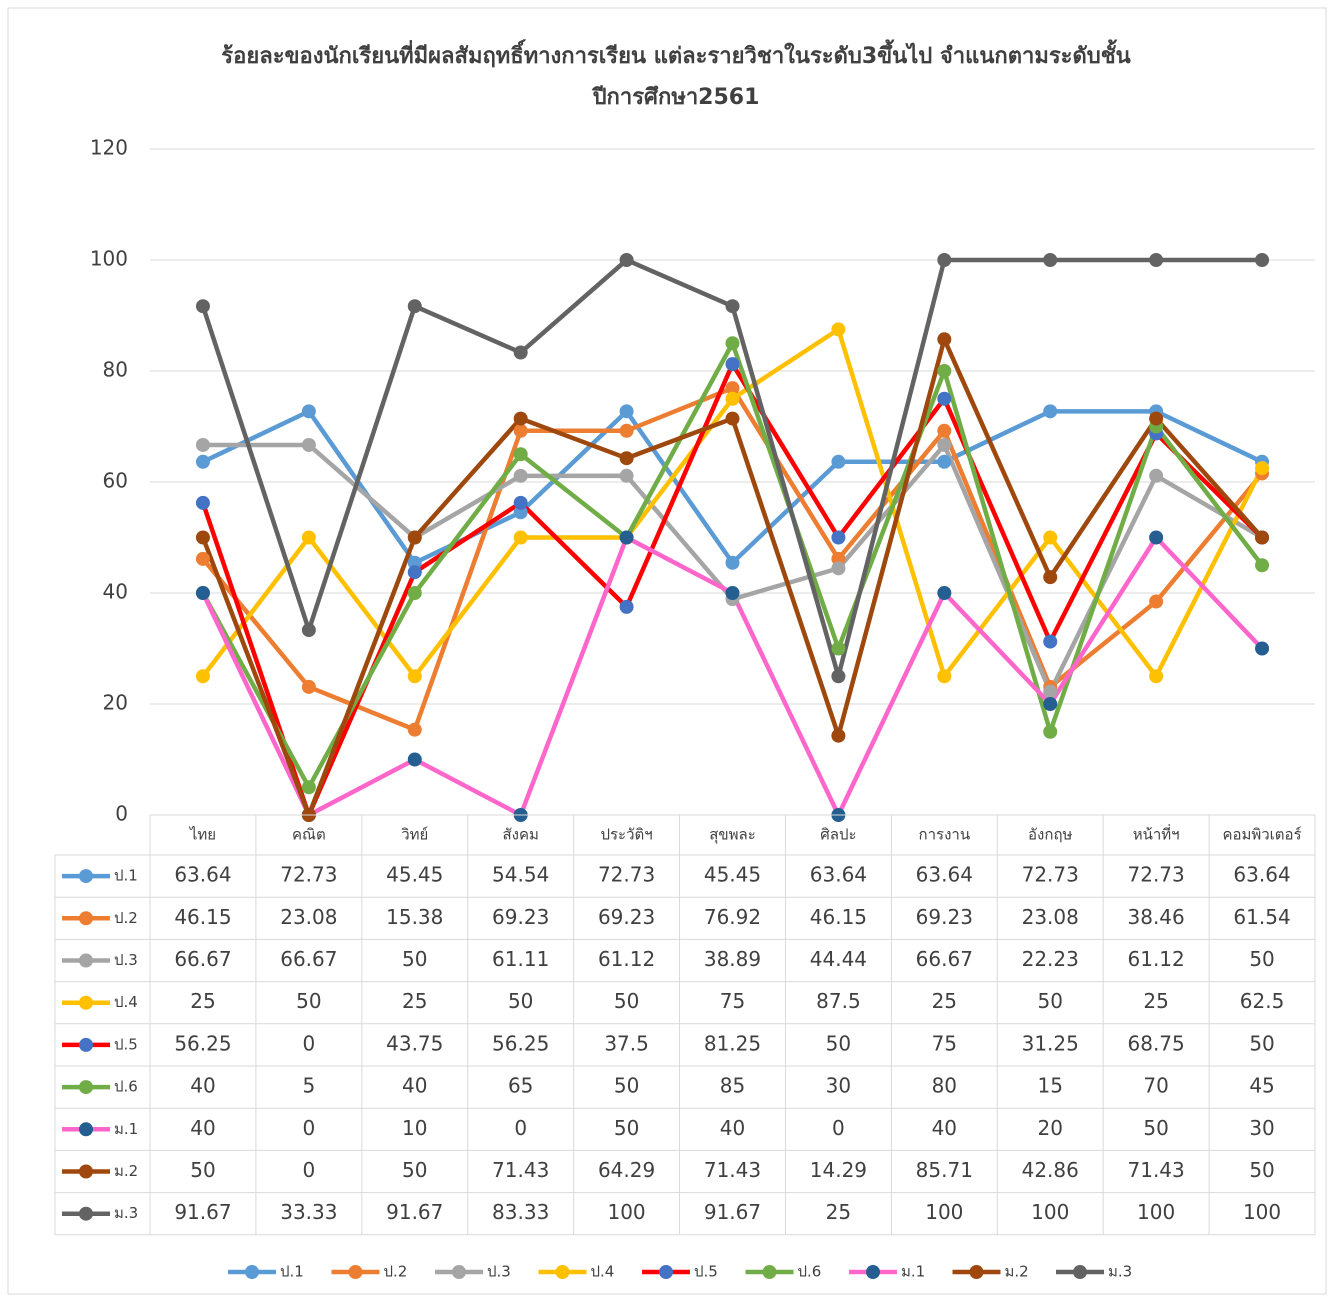 This screenshot has height=1301, width=1334. I want to click on table-value: 45.45, so click(732, 875).